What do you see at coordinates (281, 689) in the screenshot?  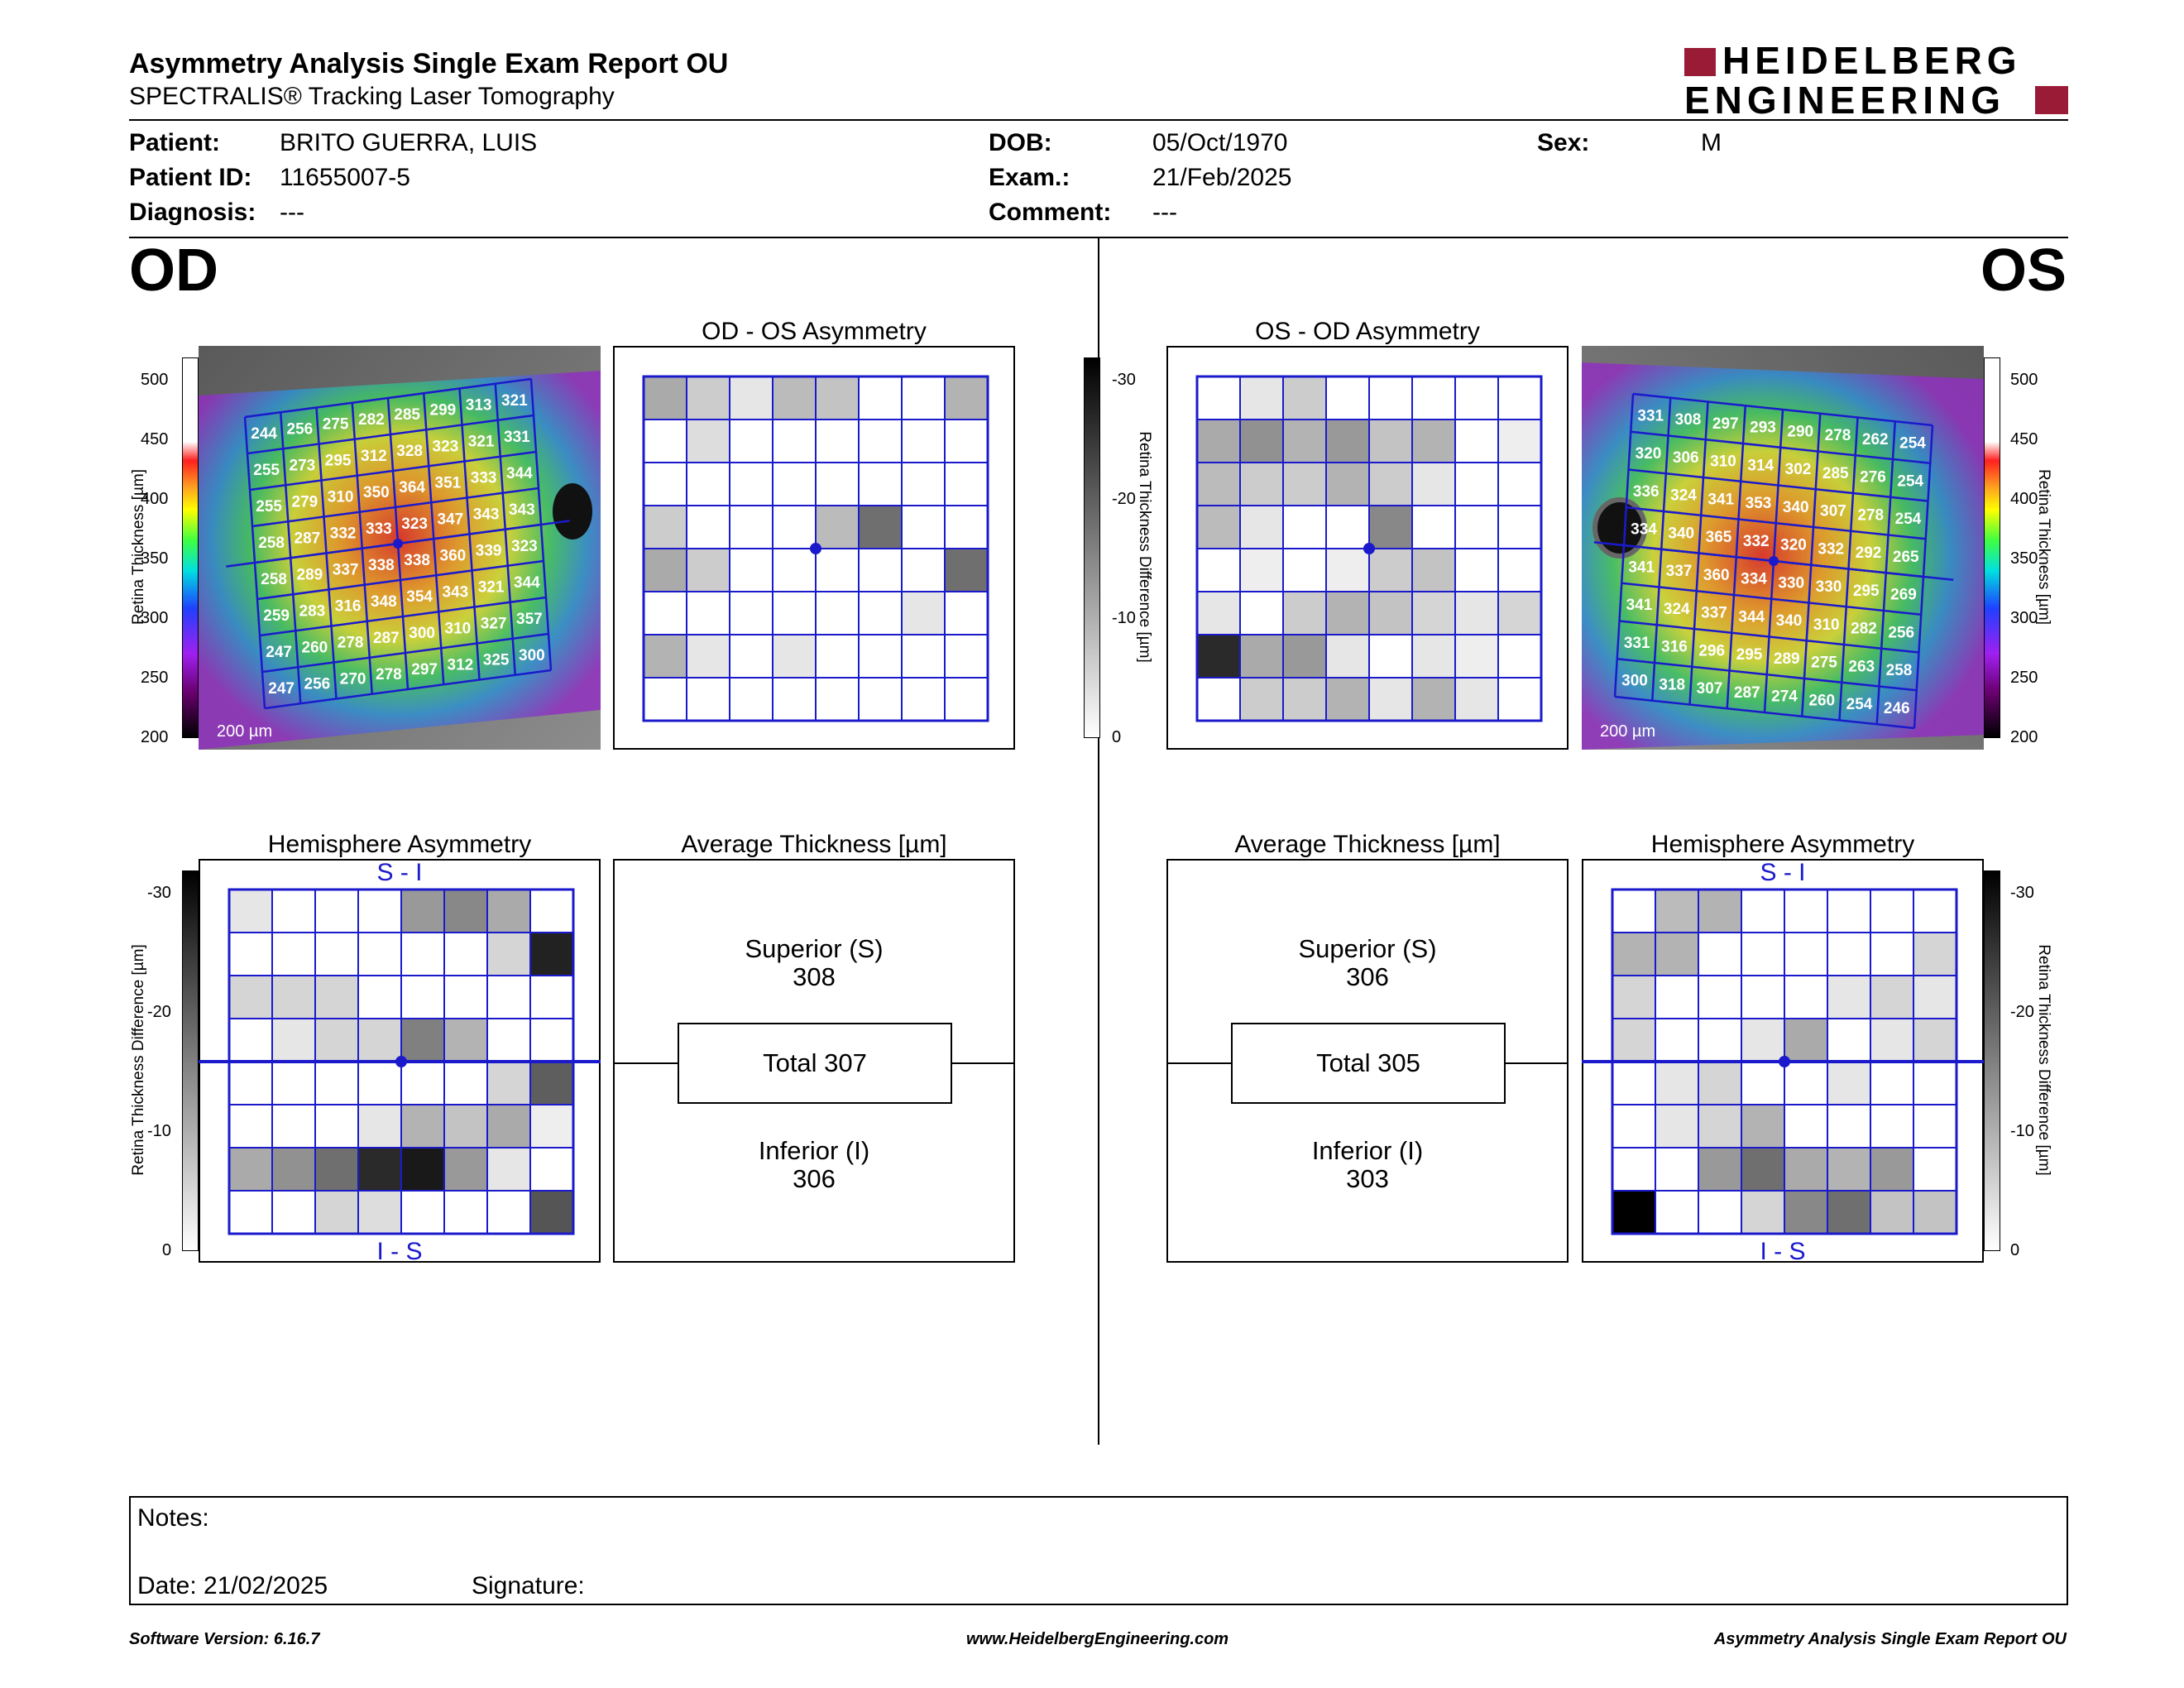 I see `od-map-cell-value: 247` at bounding box center [281, 689].